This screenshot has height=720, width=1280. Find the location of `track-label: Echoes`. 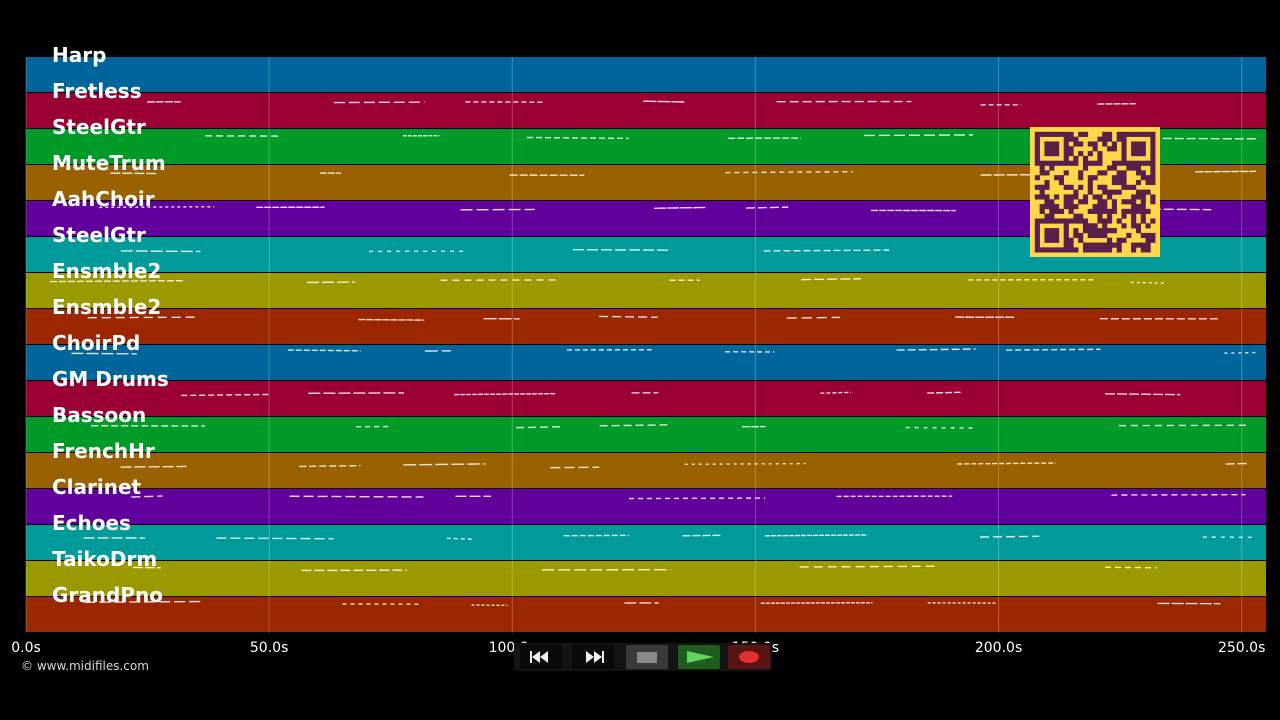

track-label: Echoes is located at coordinates (91, 523).